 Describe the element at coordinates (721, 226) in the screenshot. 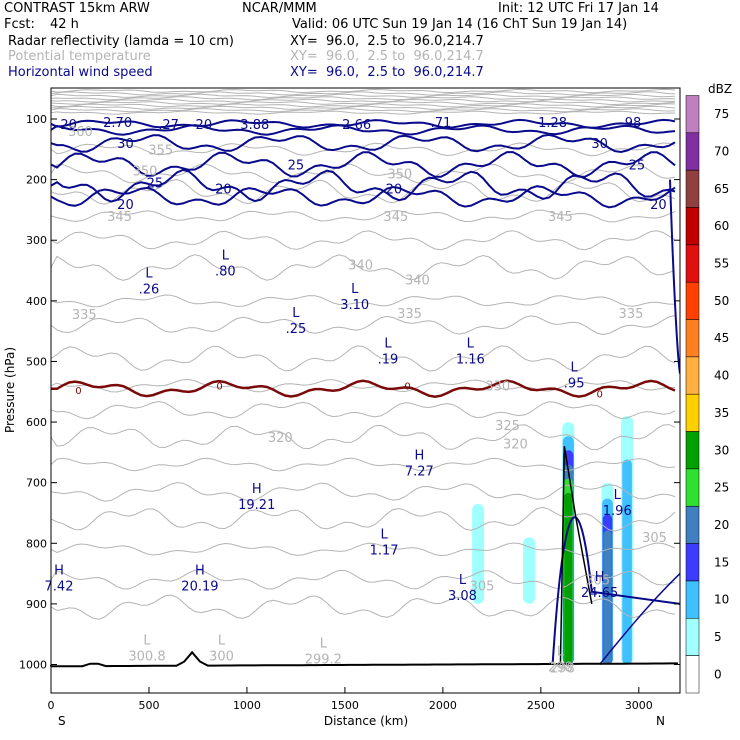

I see `colorbar-level-label: 60` at that location.